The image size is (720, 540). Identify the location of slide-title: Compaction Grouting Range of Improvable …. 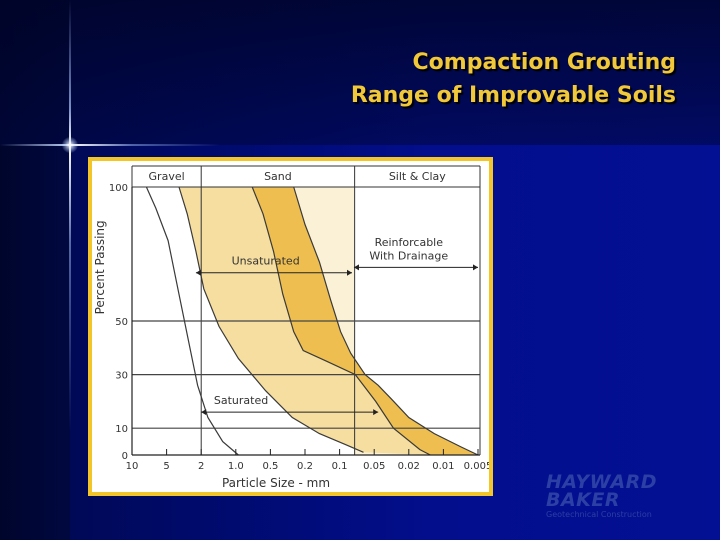
(426, 79).